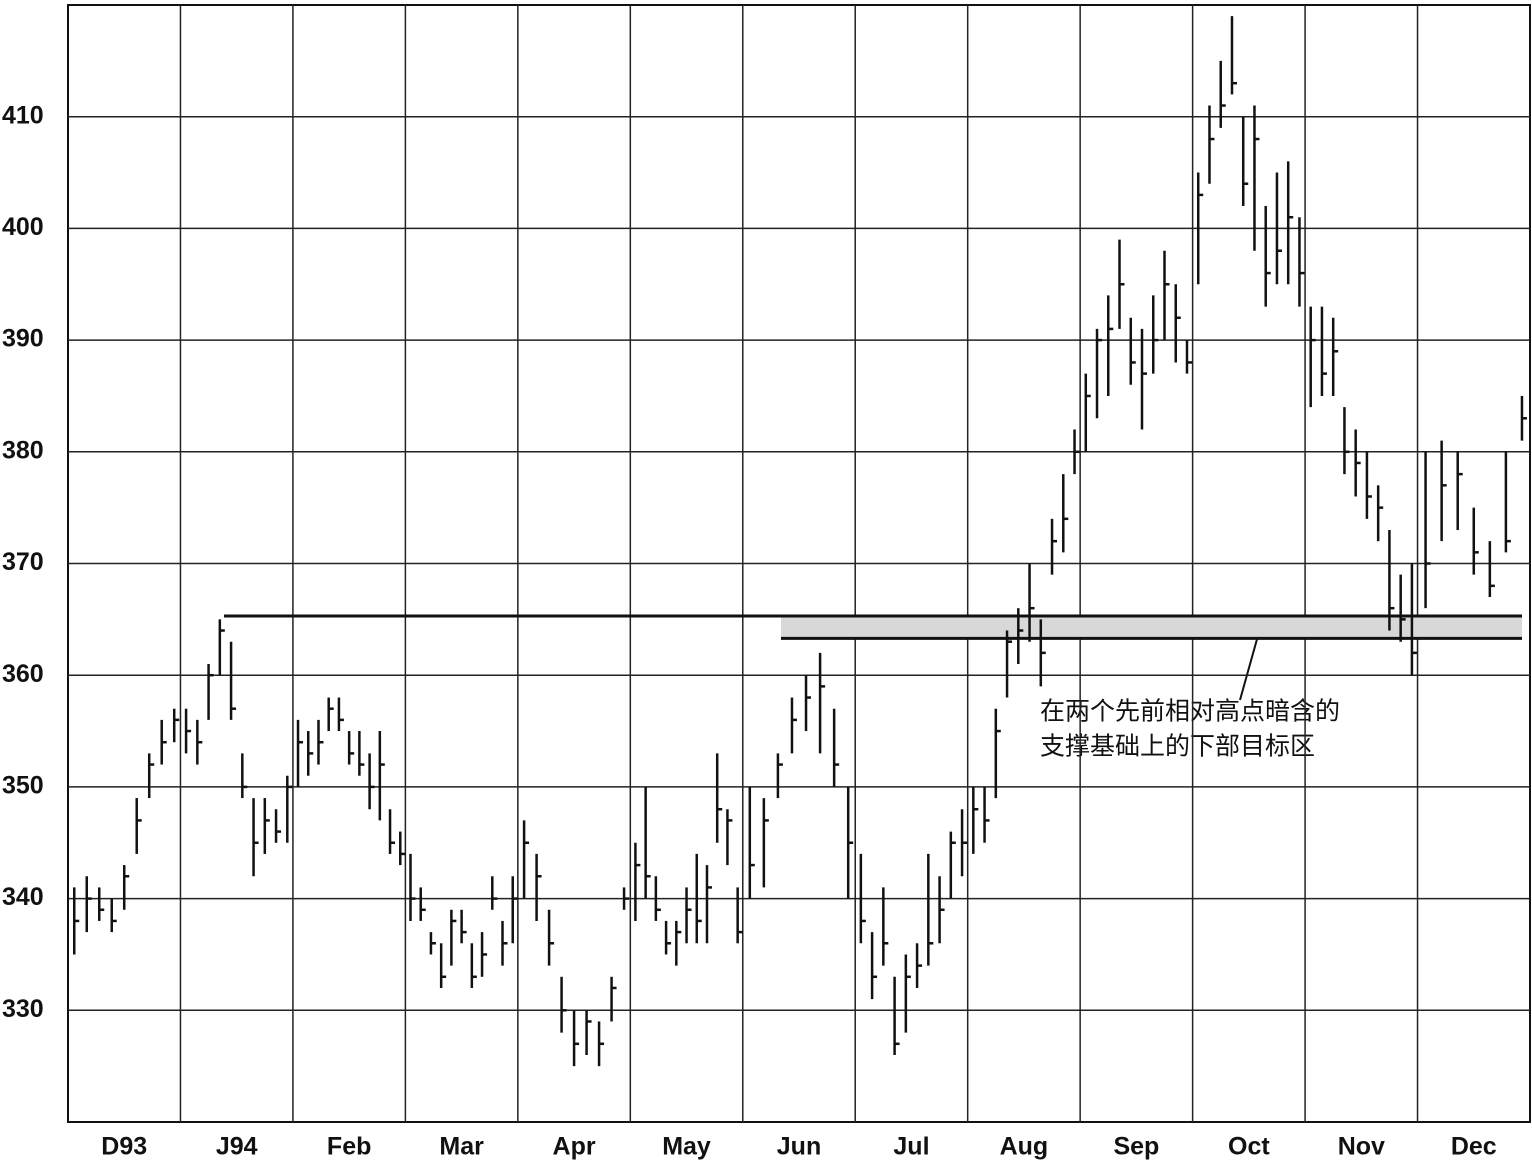 This screenshot has width=1532, height=1166. I want to click on annotation-line: 在两个先前相对高点暗含的, so click(1190, 712).